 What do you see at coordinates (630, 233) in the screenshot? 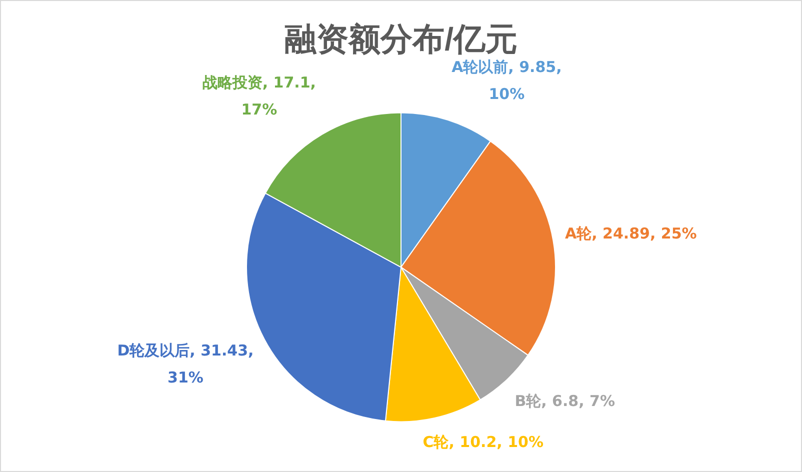
I see `slice-label: A轮, 24.89, 25%` at bounding box center [630, 233].